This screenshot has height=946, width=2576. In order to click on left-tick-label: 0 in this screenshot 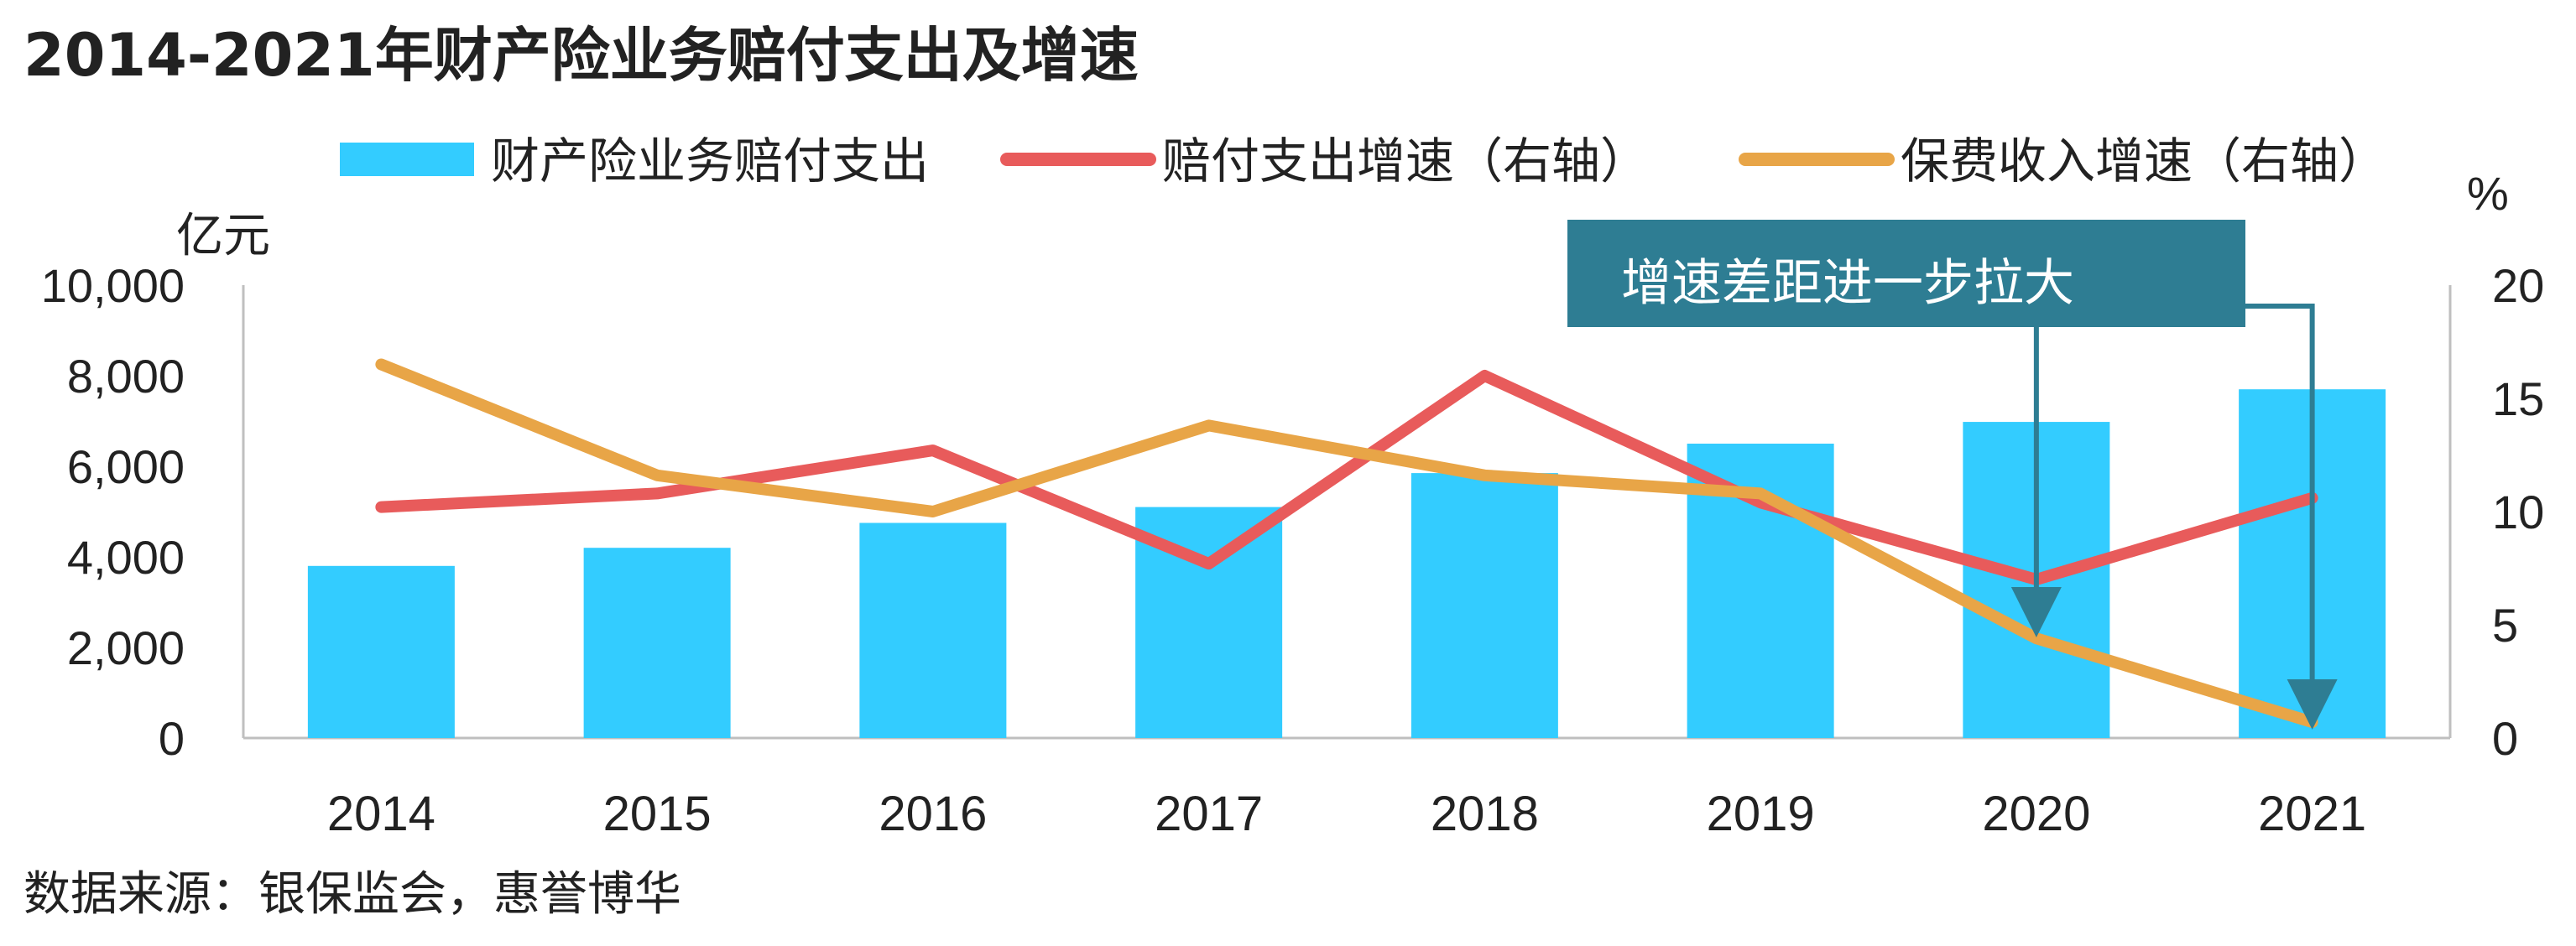, I will do `click(172, 738)`.